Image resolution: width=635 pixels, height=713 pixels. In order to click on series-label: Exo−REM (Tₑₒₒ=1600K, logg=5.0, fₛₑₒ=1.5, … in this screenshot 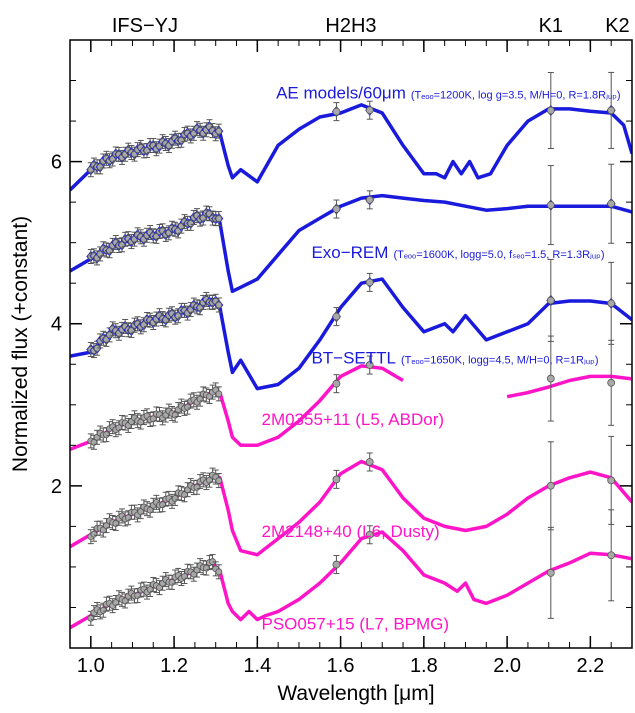, I will do `click(457, 252)`.